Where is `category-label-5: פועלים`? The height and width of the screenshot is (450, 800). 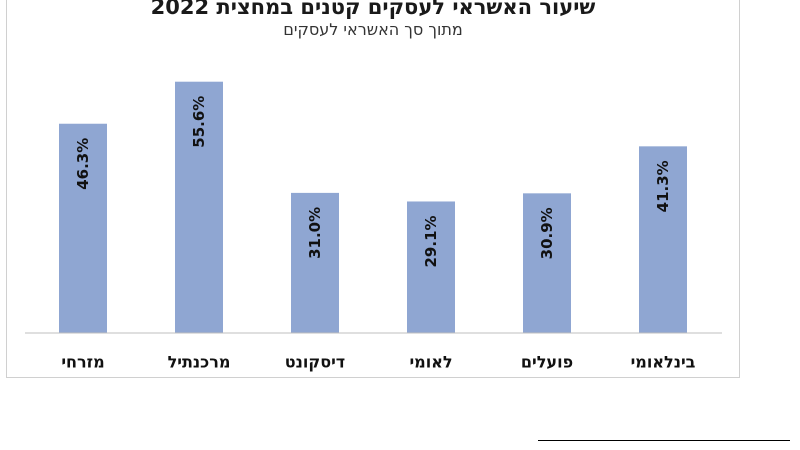
category-label-5: פועלים is located at coordinates (547, 362).